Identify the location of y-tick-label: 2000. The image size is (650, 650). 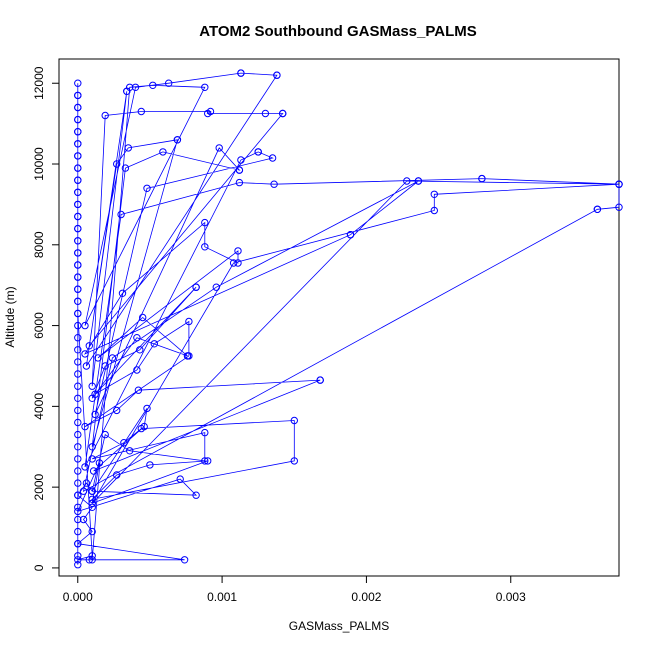
(39, 486).